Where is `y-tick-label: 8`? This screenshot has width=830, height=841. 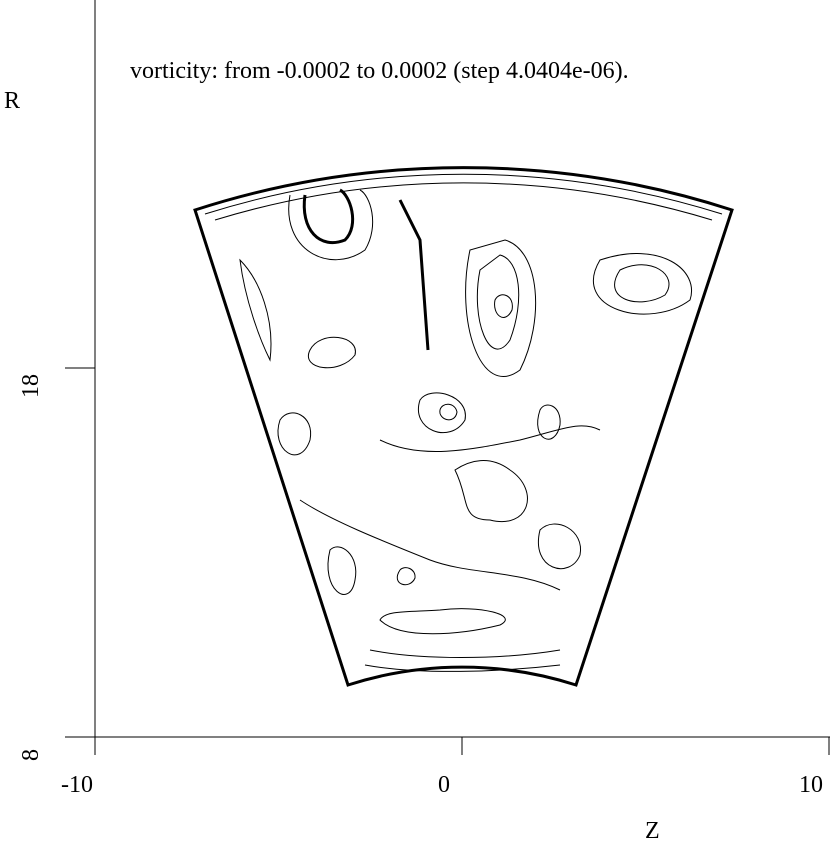 y-tick-label: 8 is located at coordinates (31, 755).